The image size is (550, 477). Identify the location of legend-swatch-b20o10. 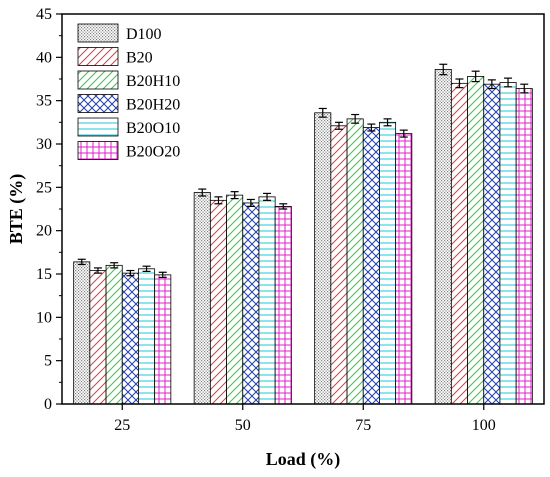
(98, 127).